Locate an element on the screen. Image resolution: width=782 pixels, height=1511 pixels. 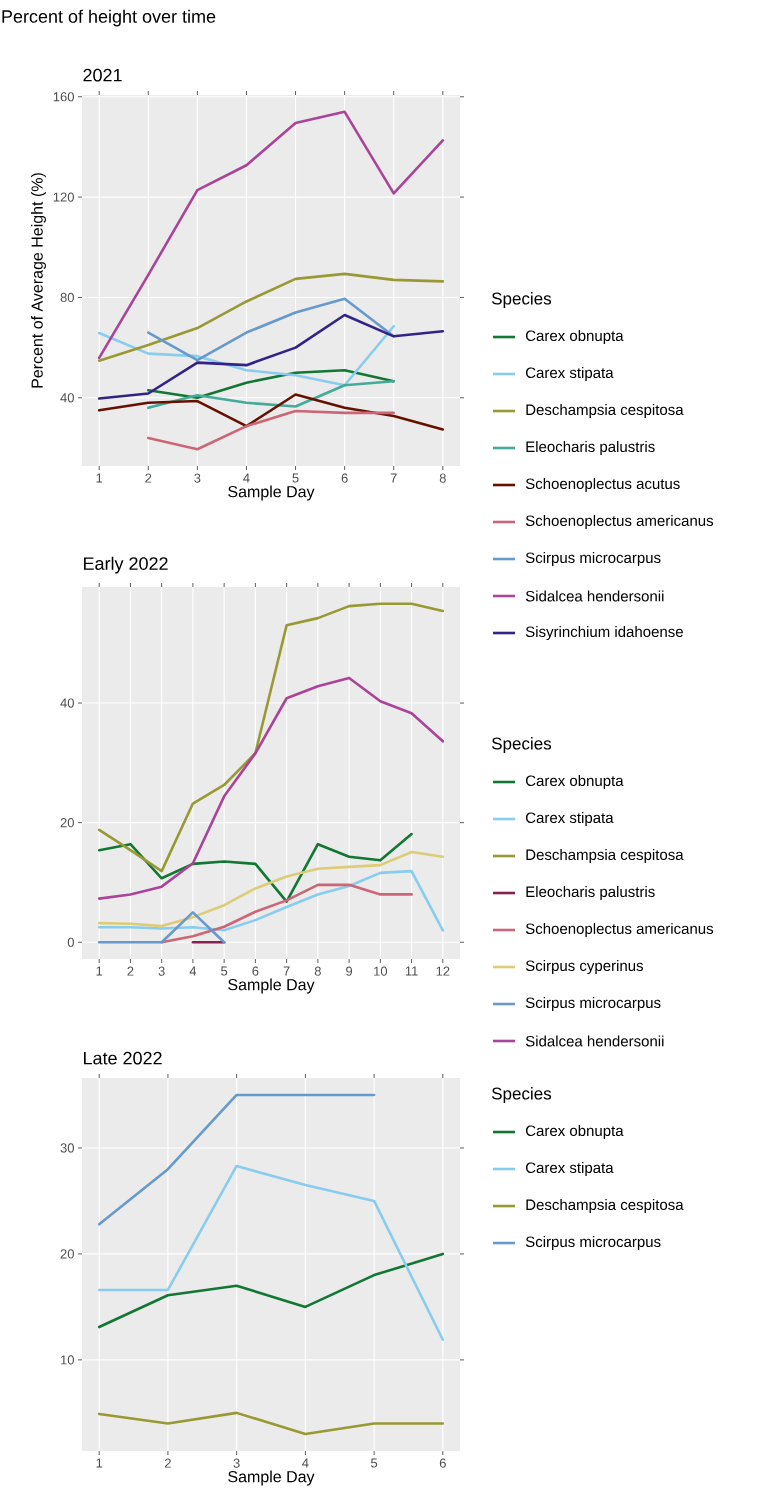
chart-title: Early 2022 is located at coordinates (126, 565).